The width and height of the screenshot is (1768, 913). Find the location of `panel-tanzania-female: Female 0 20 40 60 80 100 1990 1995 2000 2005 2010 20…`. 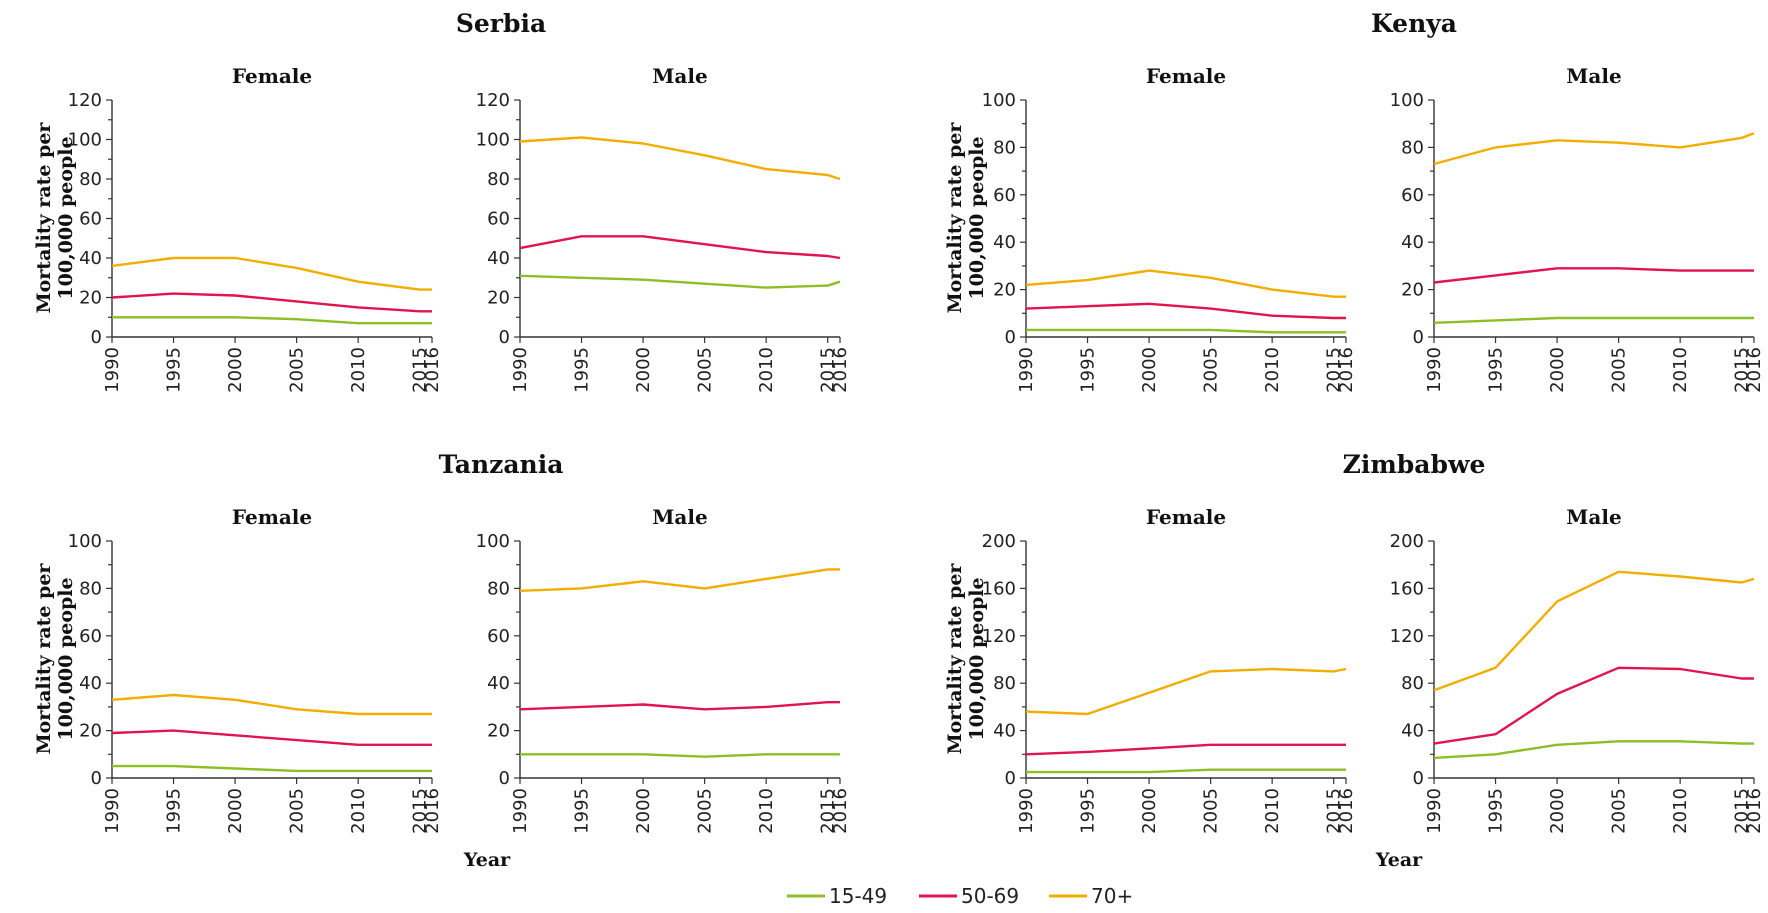

panel-tanzania-female: Female 0 20 40 60 80 100 1990 1995 2000 2005 2010 20… is located at coordinates (255, 669).